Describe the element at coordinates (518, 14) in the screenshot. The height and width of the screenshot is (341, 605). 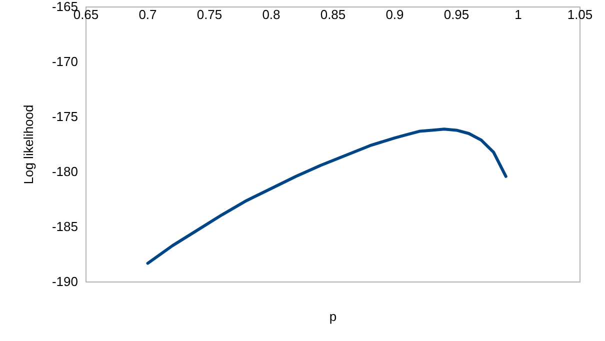
I see `x-tick-label: 1` at that location.